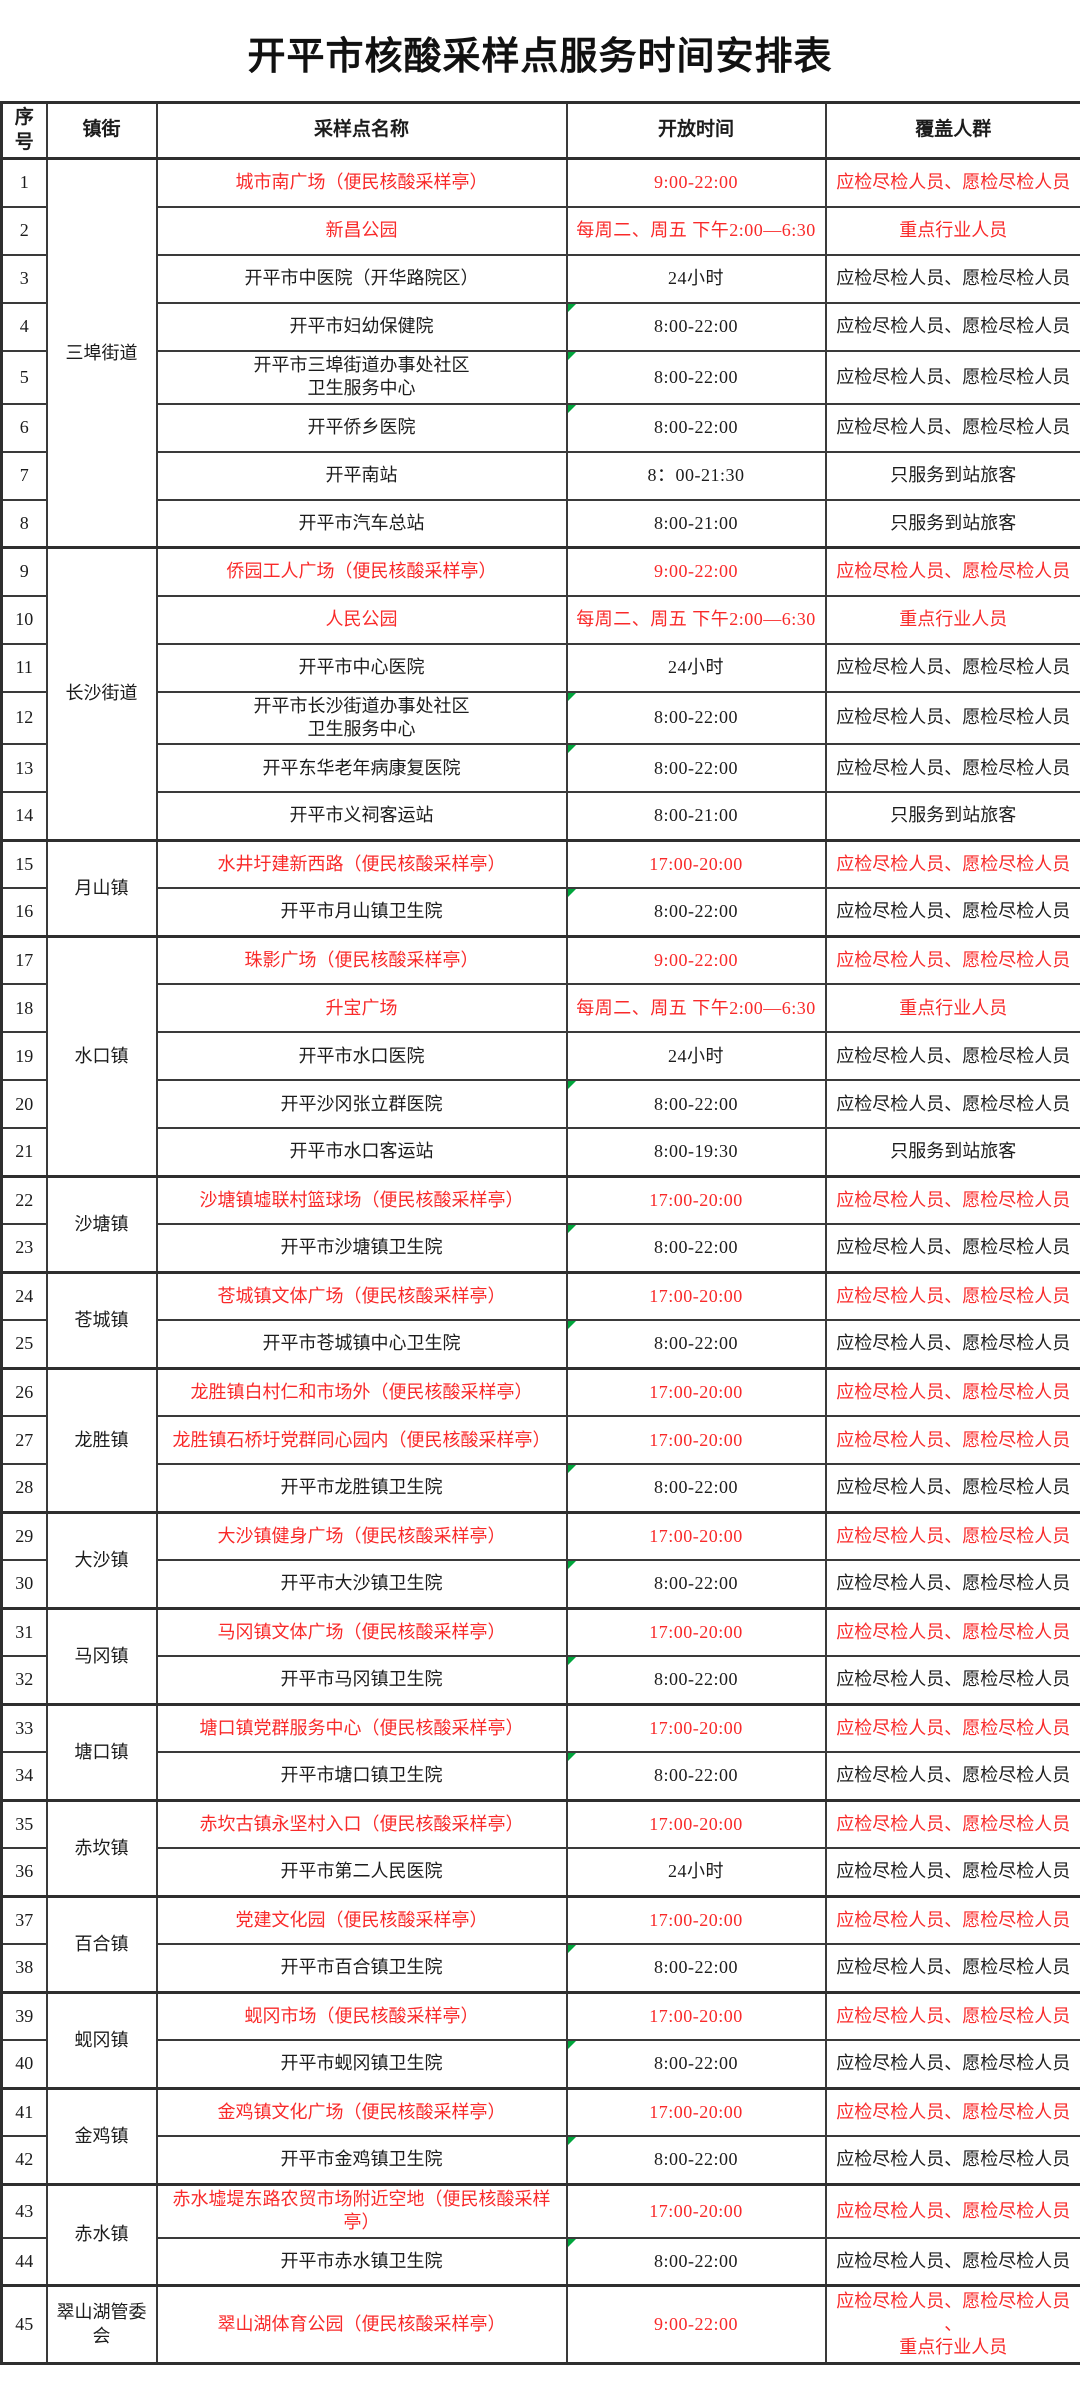 The width and height of the screenshot is (1080, 2400). I want to click on open-time-cell: 8:00-21:00, so click(696, 523).